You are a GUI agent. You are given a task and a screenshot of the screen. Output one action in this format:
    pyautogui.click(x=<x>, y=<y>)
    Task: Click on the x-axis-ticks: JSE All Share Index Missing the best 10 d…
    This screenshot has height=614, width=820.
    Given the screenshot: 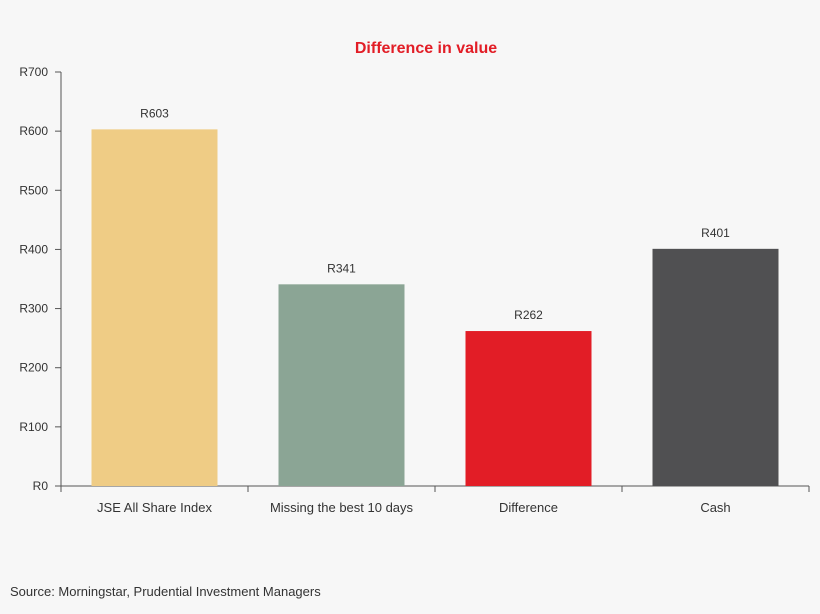 What is the action you would take?
    pyautogui.click(x=435, y=500)
    